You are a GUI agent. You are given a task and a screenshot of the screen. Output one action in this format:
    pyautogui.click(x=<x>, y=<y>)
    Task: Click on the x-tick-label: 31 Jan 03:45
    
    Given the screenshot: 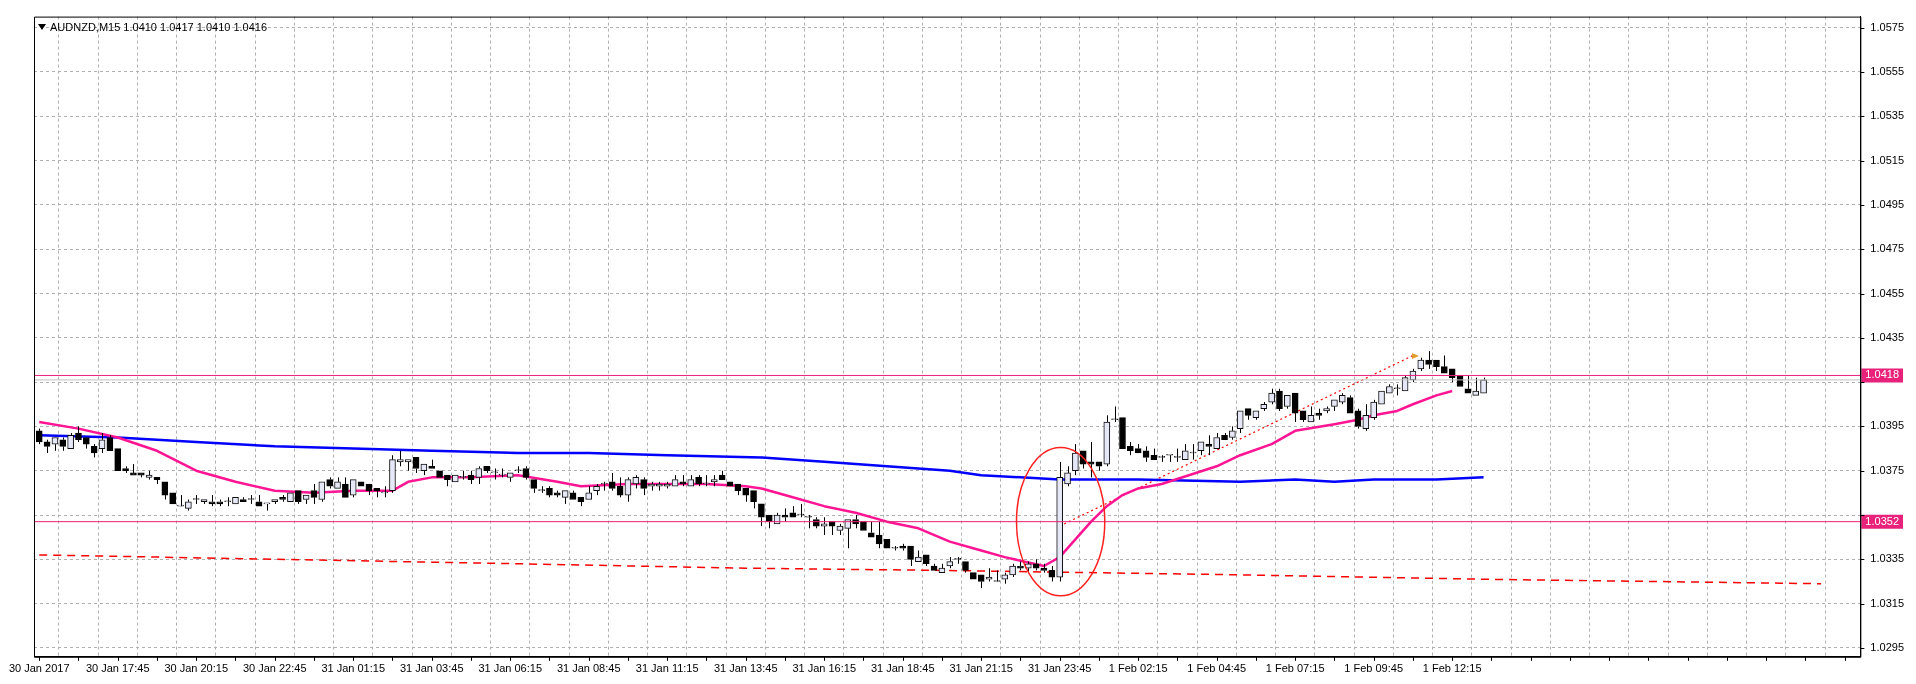 What is the action you would take?
    pyautogui.click(x=431, y=668)
    